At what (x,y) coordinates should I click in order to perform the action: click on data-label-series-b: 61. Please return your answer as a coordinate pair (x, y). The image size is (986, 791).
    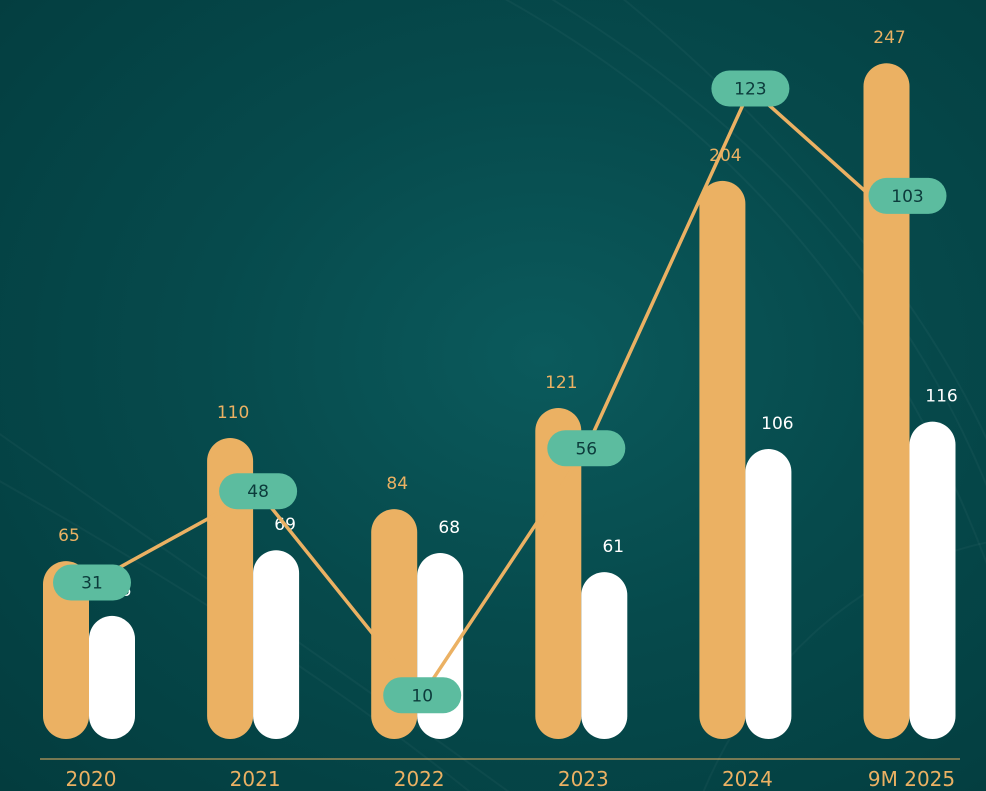
    Looking at the image, I should click on (613, 547).